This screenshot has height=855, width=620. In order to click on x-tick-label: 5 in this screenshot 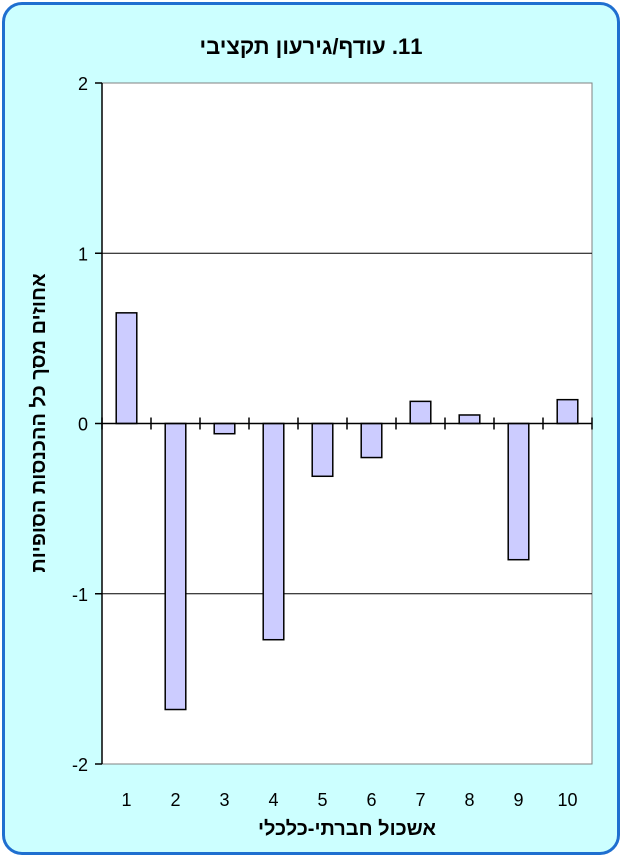, I will do `click(322, 800)`.